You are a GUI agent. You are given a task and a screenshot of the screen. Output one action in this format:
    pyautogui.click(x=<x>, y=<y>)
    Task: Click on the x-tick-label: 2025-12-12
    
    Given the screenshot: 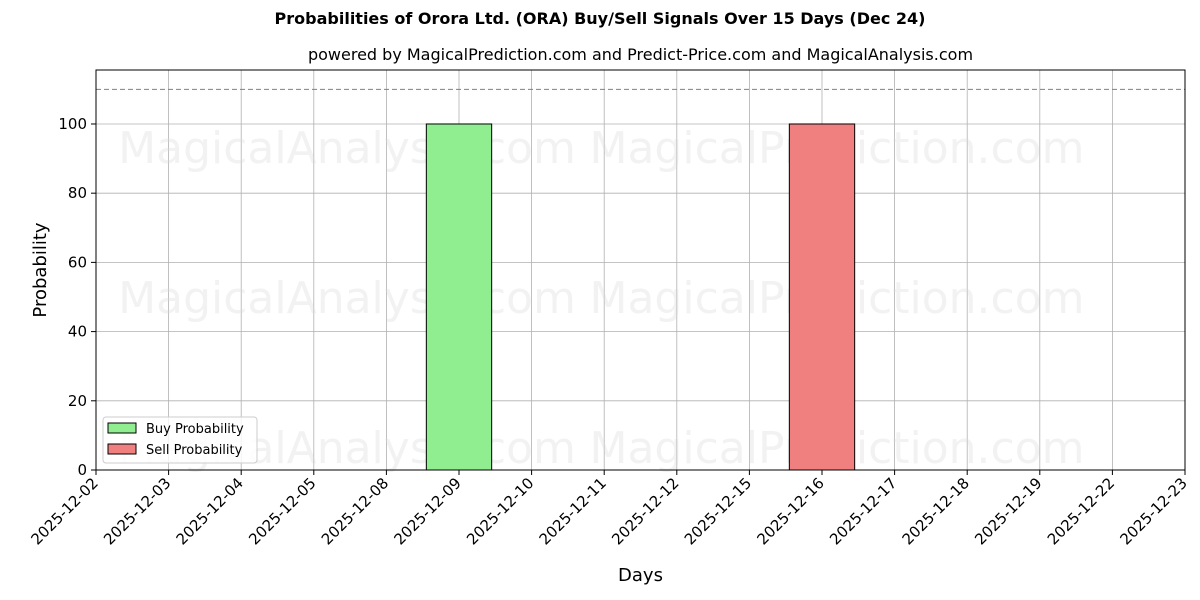 What is the action you would take?
    pyautogui.click(x=645, y=511)
    